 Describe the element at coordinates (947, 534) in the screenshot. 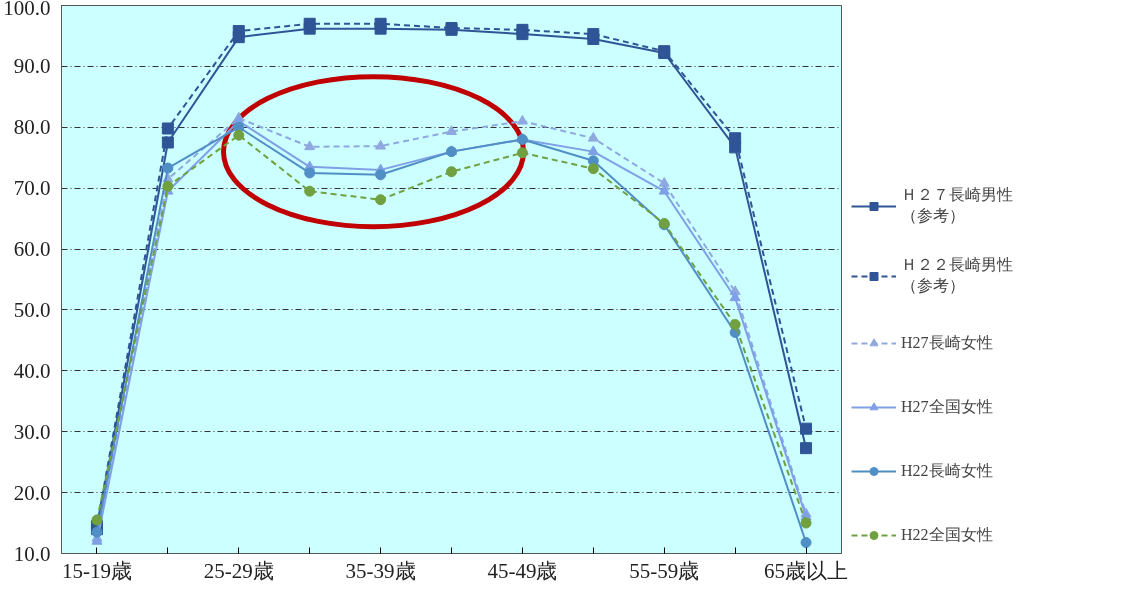

I see `legend-label: H22全国女性` at that location.